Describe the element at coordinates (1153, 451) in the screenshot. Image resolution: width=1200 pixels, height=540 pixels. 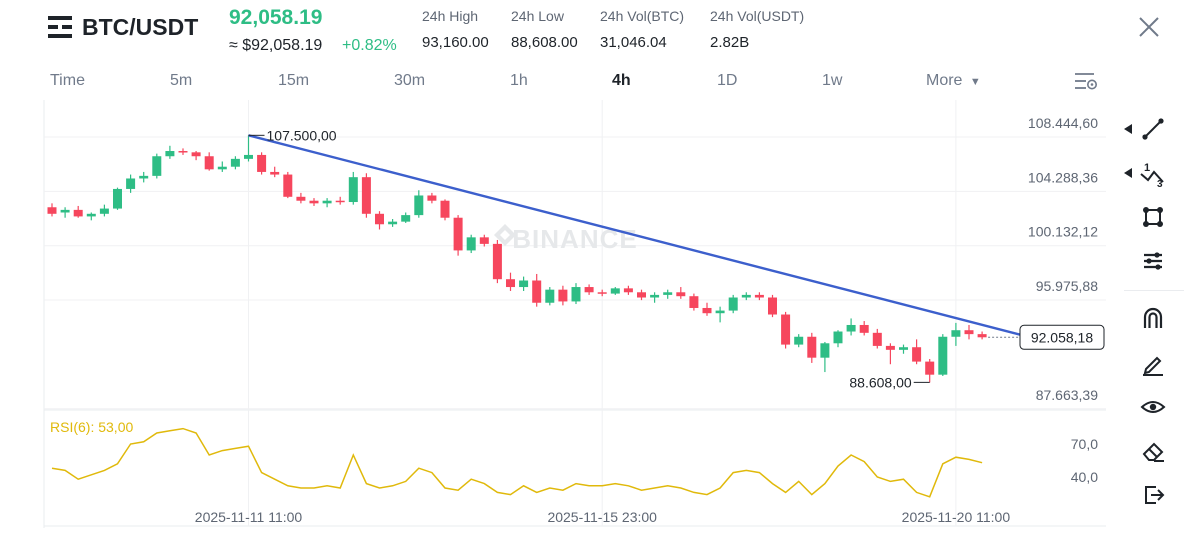
I see `eraser-icon` at that location.